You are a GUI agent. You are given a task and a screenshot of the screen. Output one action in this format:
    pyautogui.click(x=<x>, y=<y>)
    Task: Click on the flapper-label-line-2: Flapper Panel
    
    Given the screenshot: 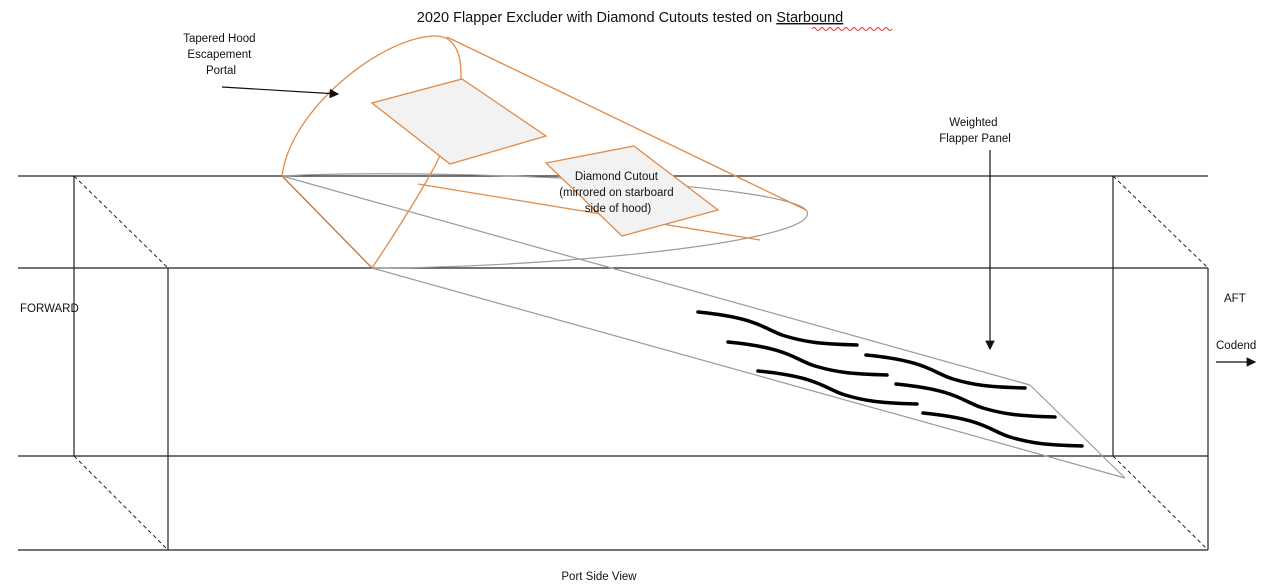 What is the action you would take?
    pyautogui.click(x=975, y=139)
    